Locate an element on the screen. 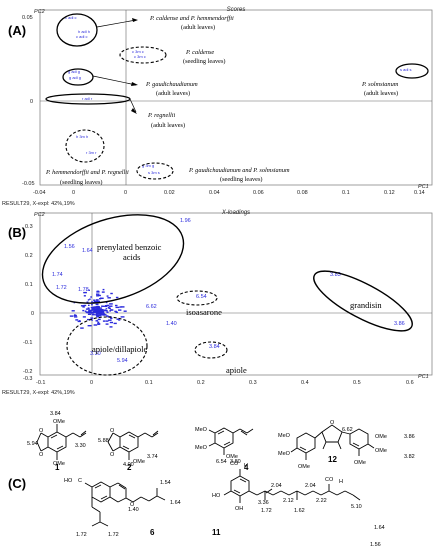  panel-a-footer: RESULT29, X-expl: 42%,19% is located at coordinates (38, 204).